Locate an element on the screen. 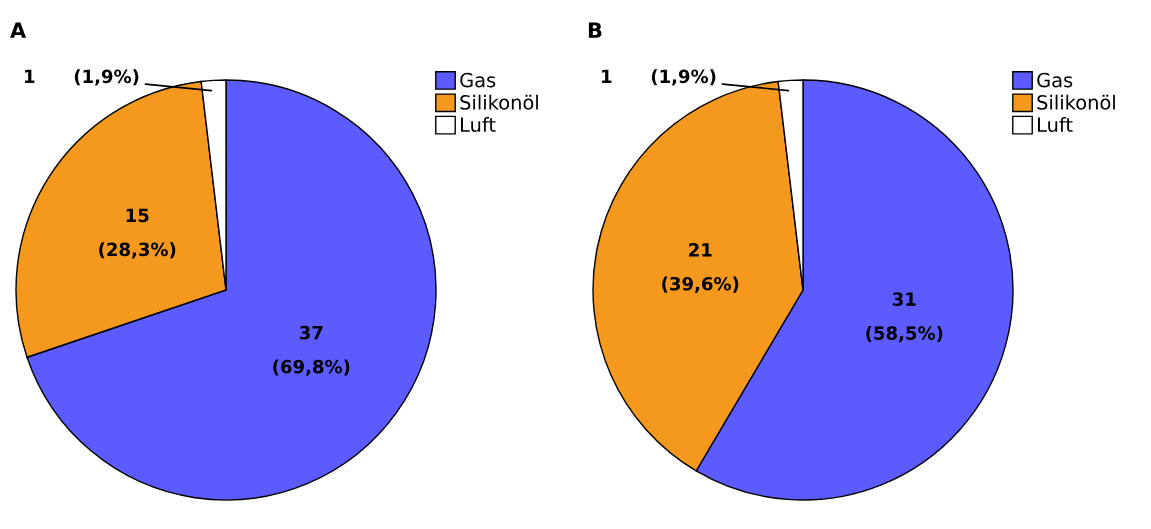 The image size is (1151, 529). data-label: 37 (69,8%) is located at coordinates (311, 350).